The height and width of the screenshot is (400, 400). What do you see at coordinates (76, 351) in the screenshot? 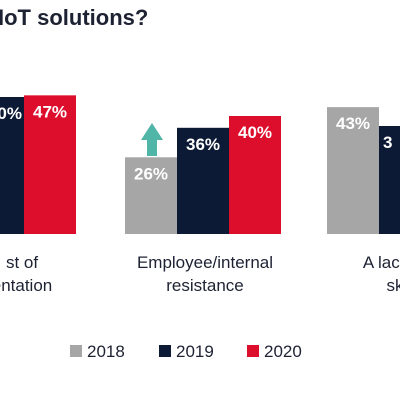
I see `legend-swatch-2018` at bounding box center [76, 351].